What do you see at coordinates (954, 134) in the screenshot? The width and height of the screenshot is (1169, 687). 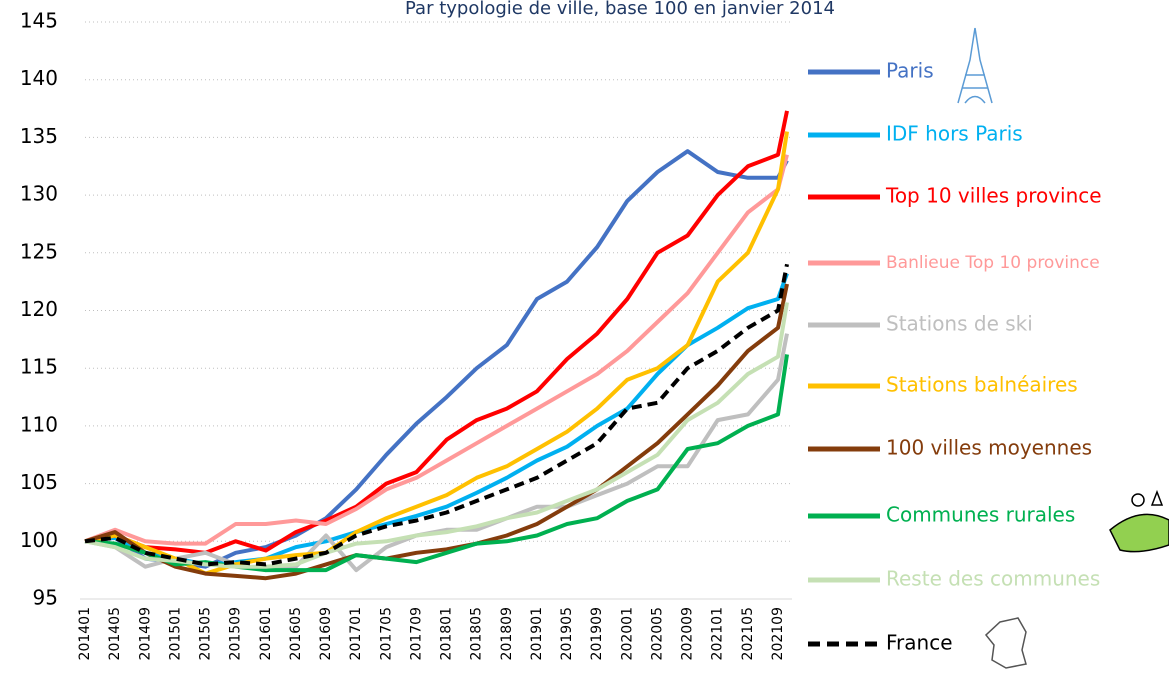 I see `legend-label: IDF hors Paris` at bounding box center [954, 134].